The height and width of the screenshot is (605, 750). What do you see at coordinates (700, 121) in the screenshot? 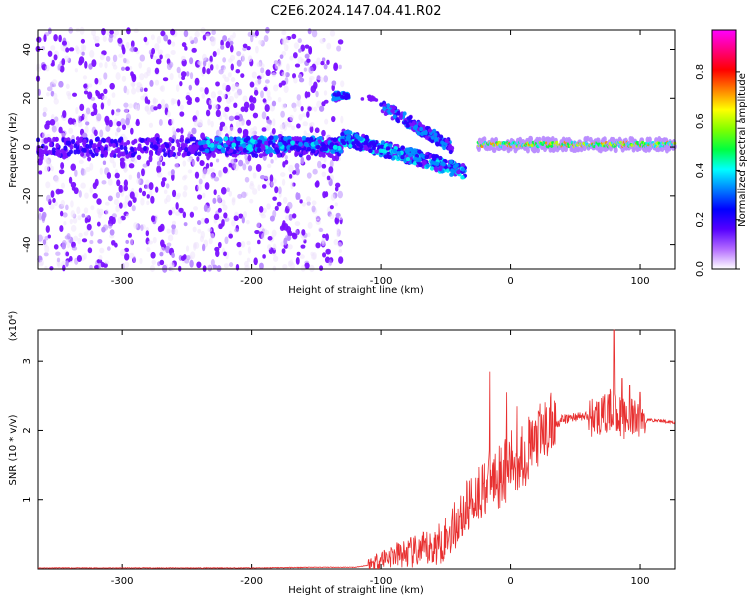
I see `colorbar-tick-label: 0.6` at bounding box center [700, 121].